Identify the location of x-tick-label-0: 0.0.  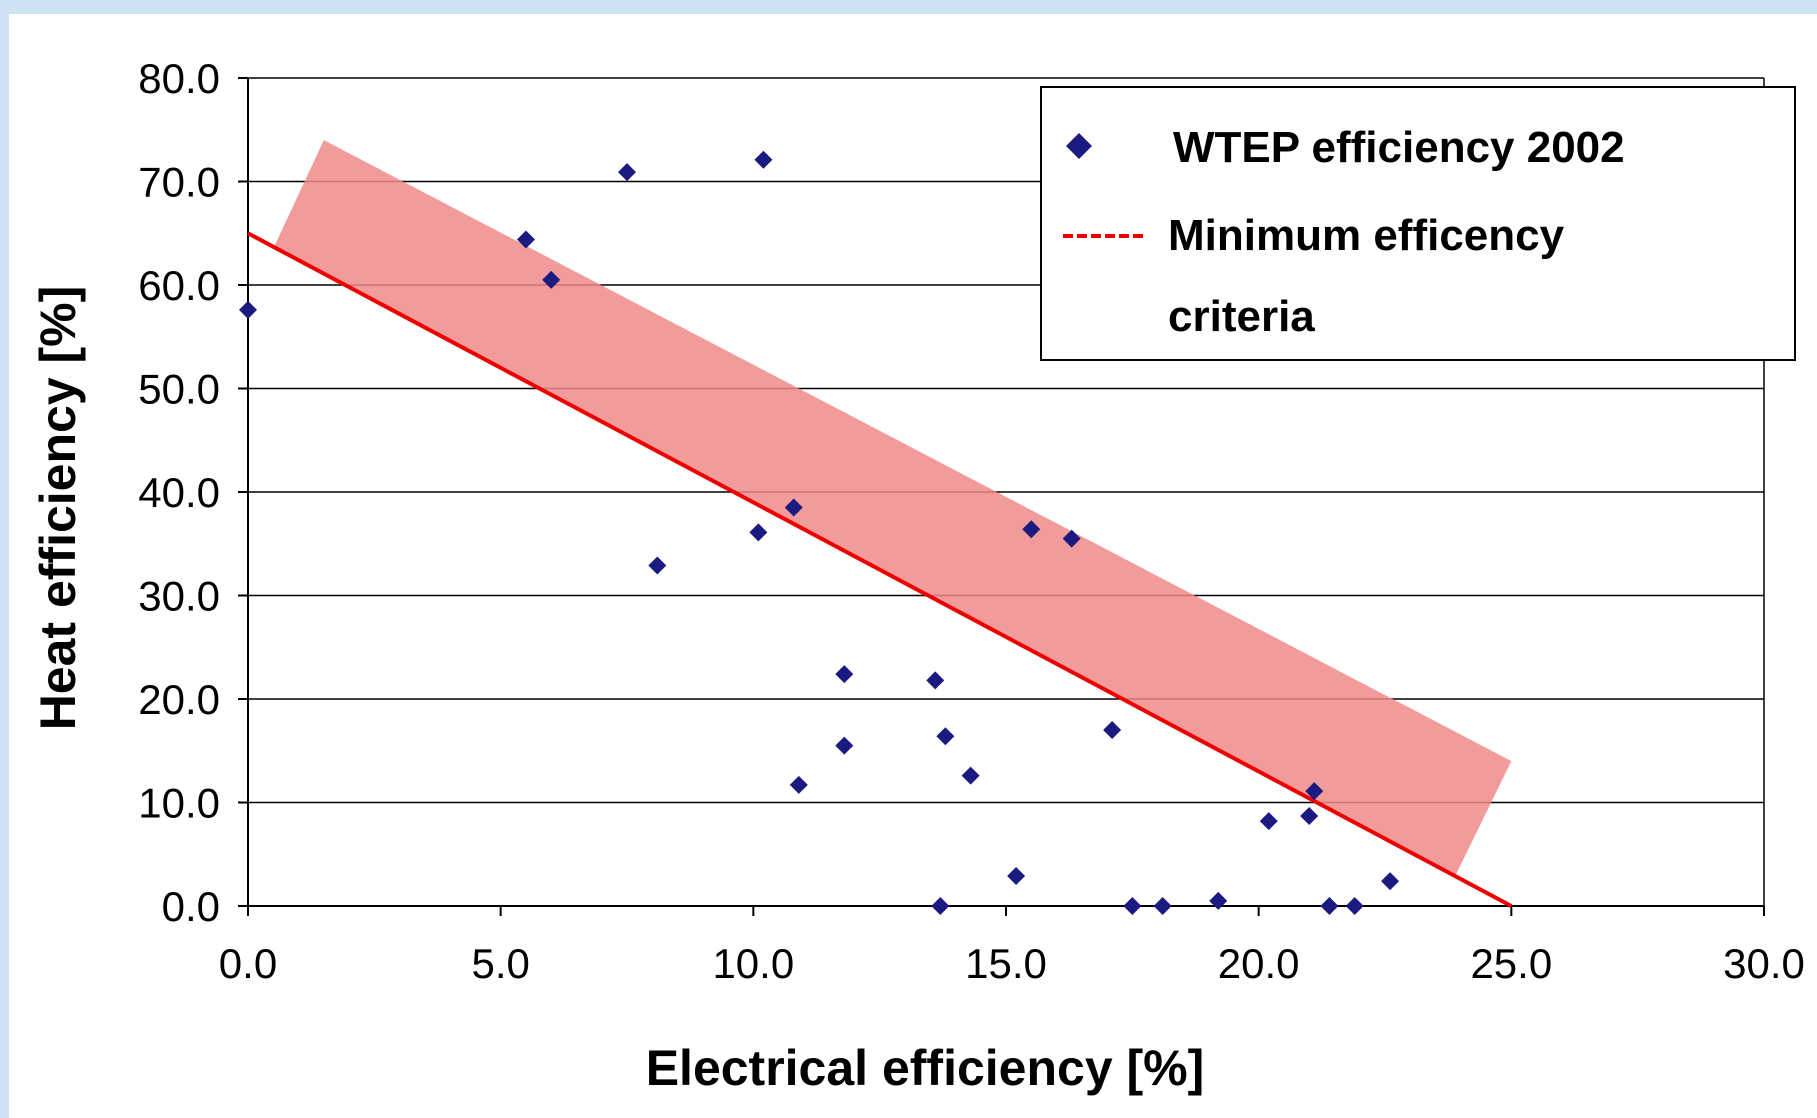
(248, 963).